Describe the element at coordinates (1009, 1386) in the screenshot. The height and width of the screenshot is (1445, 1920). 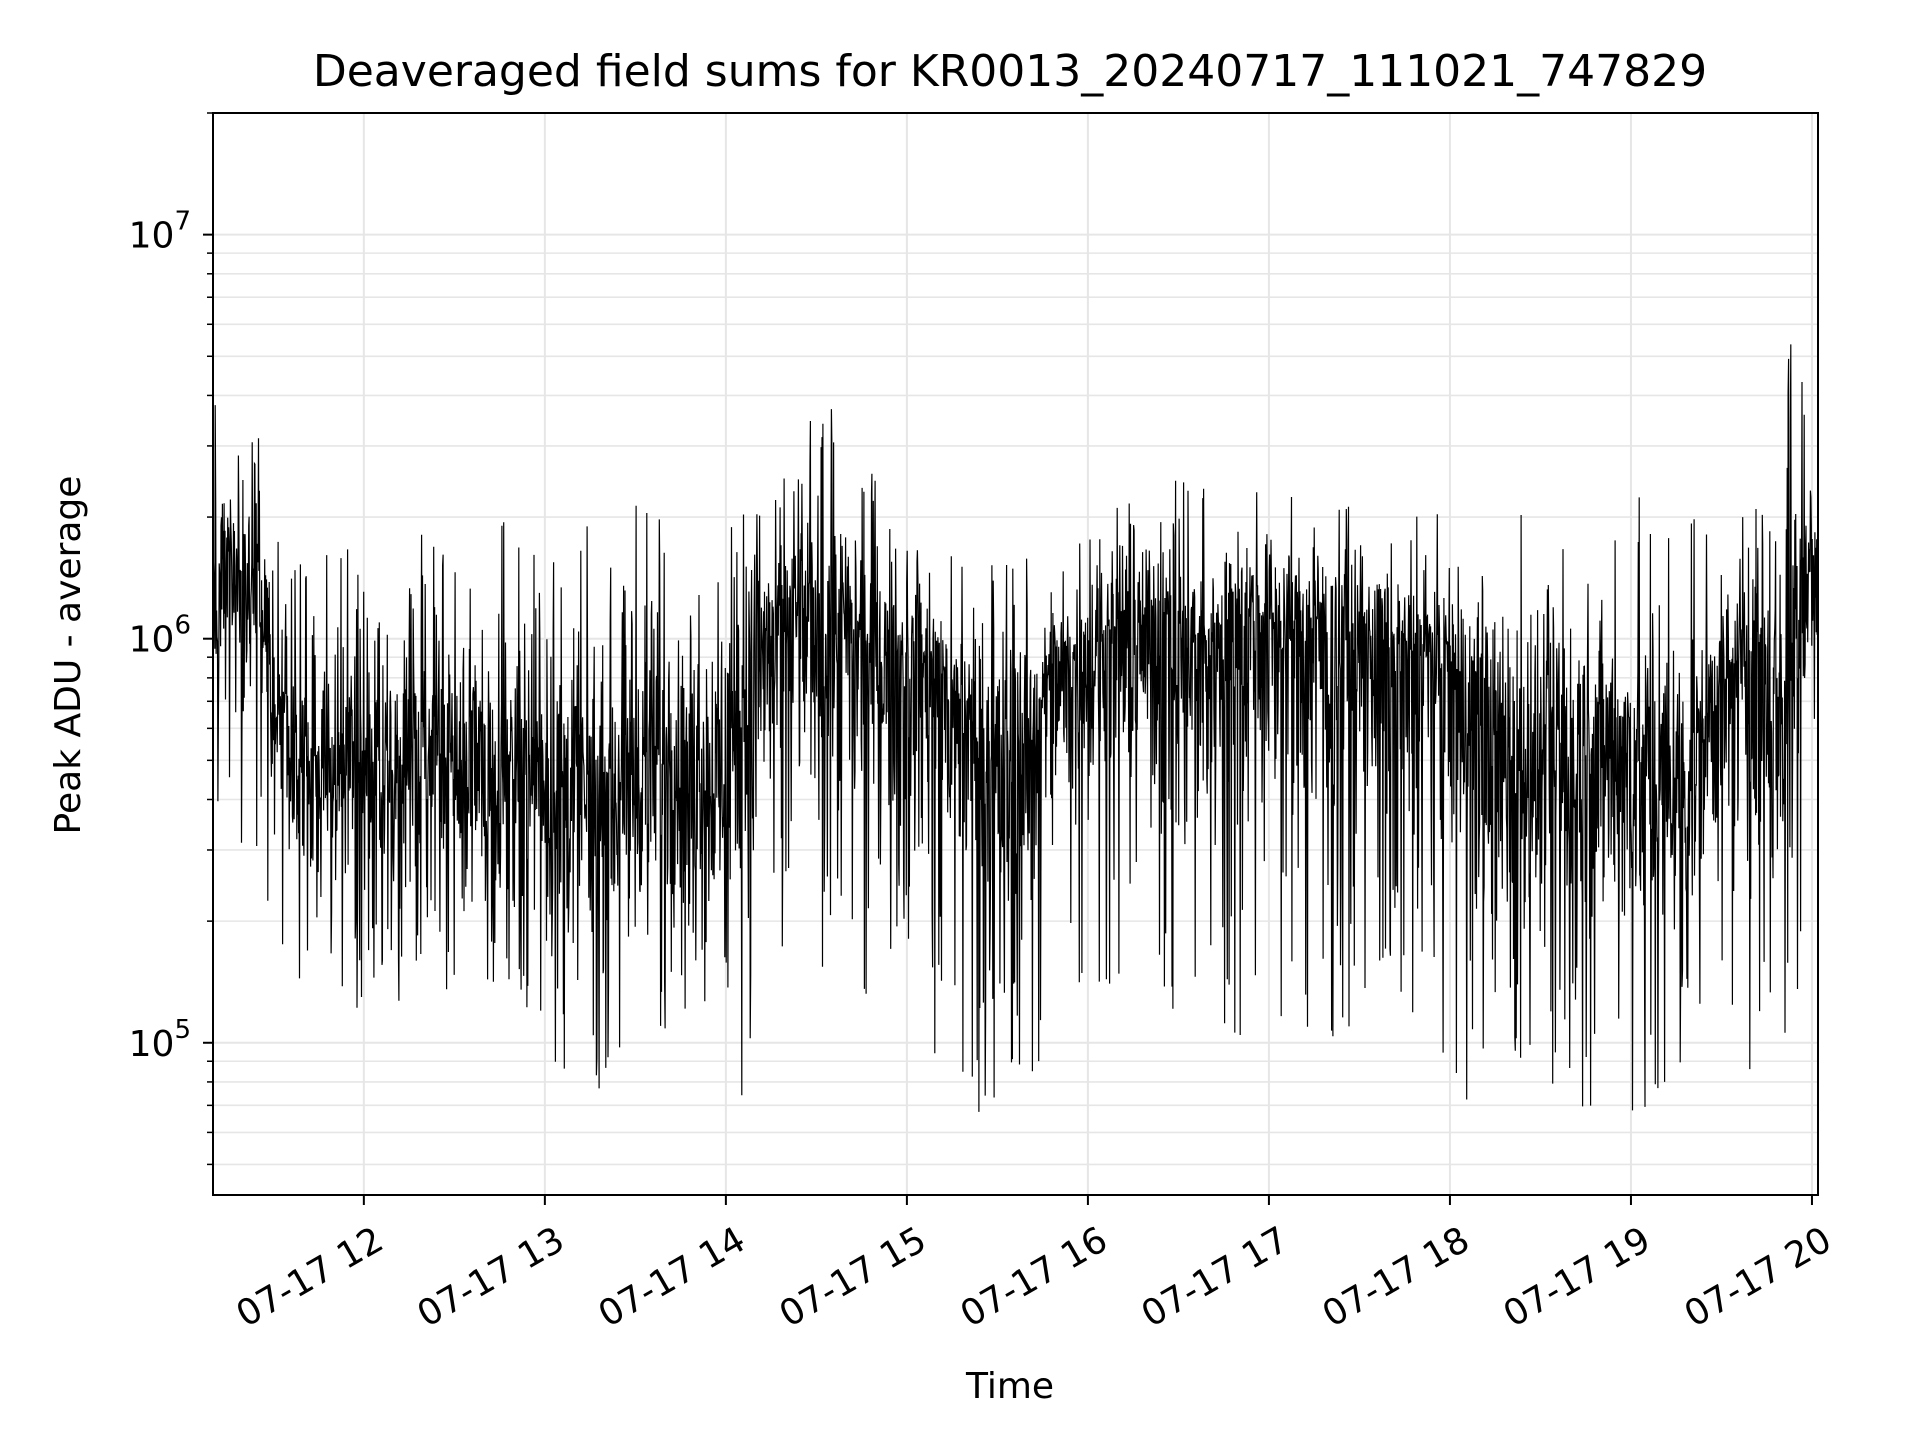
I see `x-axis-label: Time` at that location.